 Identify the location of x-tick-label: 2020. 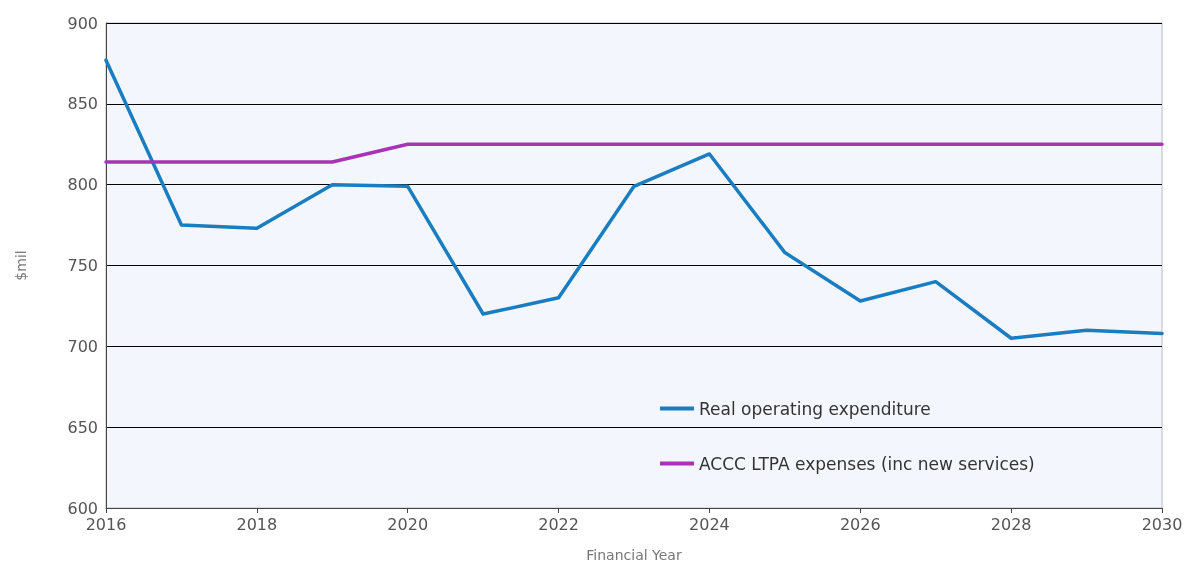
(408, 524).